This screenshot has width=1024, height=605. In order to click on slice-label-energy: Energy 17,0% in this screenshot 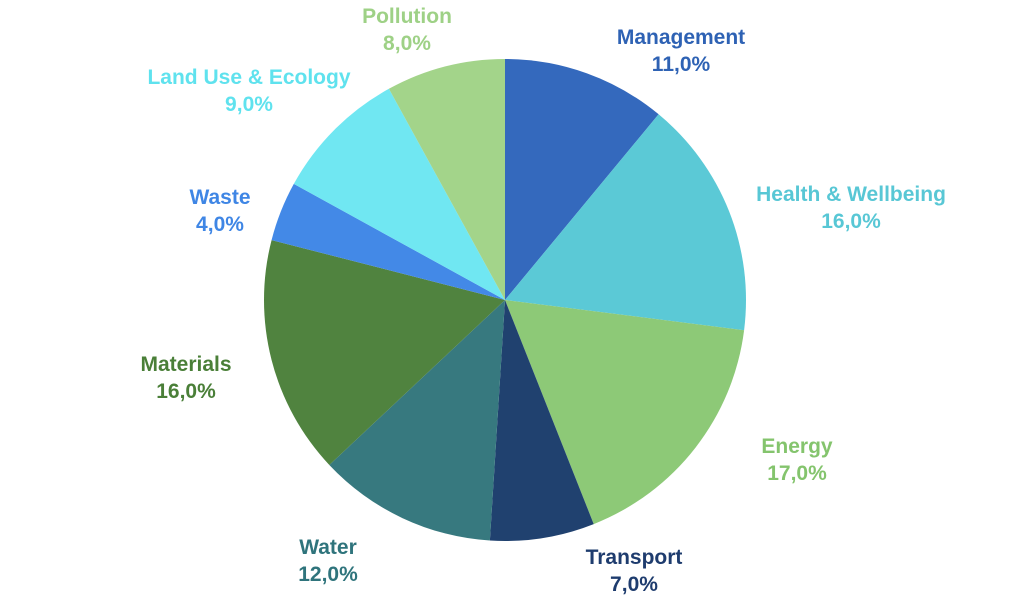, I will do `click(796, 460)`.